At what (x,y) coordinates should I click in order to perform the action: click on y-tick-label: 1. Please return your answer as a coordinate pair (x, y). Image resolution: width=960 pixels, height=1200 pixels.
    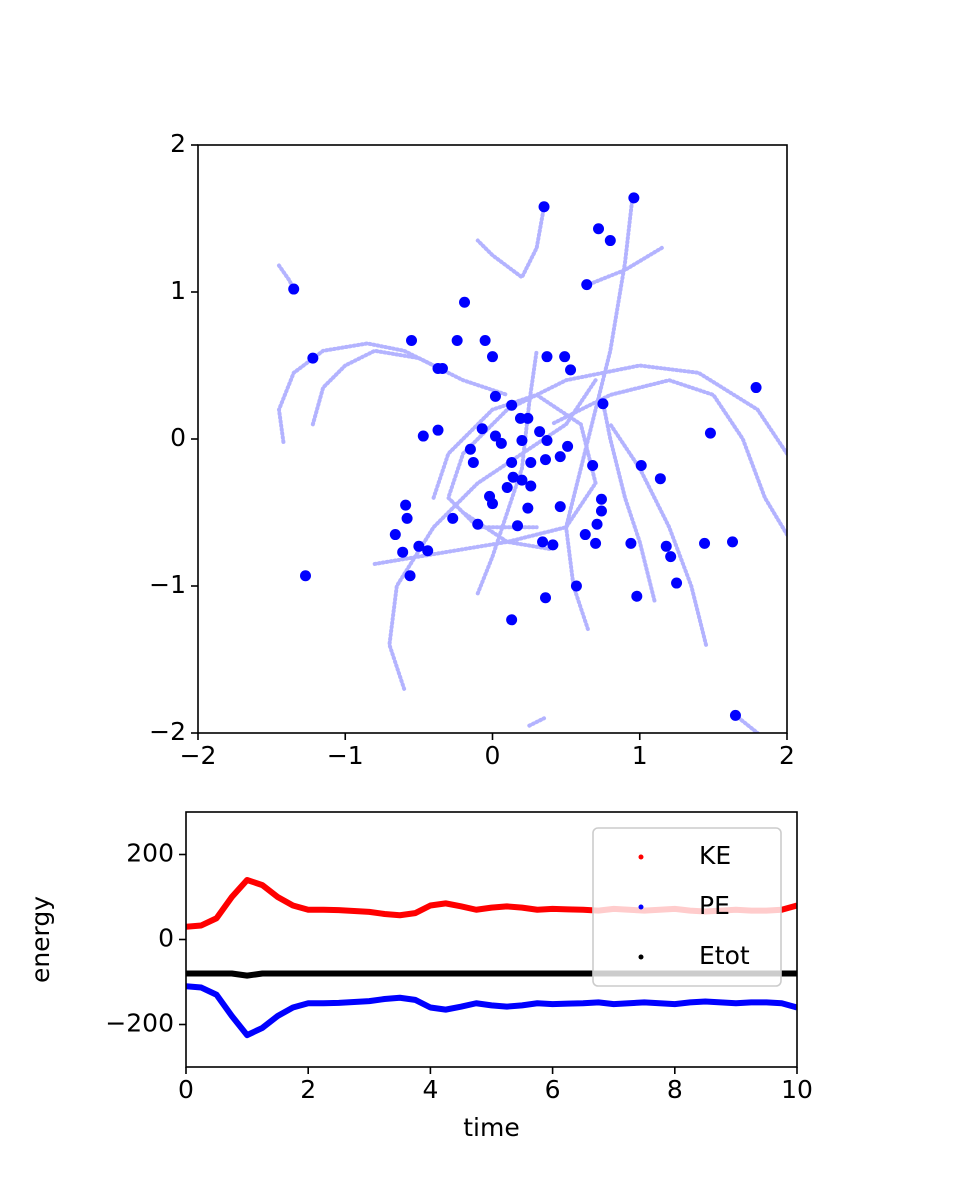
    Looking at the image, I should click on (178, 290).